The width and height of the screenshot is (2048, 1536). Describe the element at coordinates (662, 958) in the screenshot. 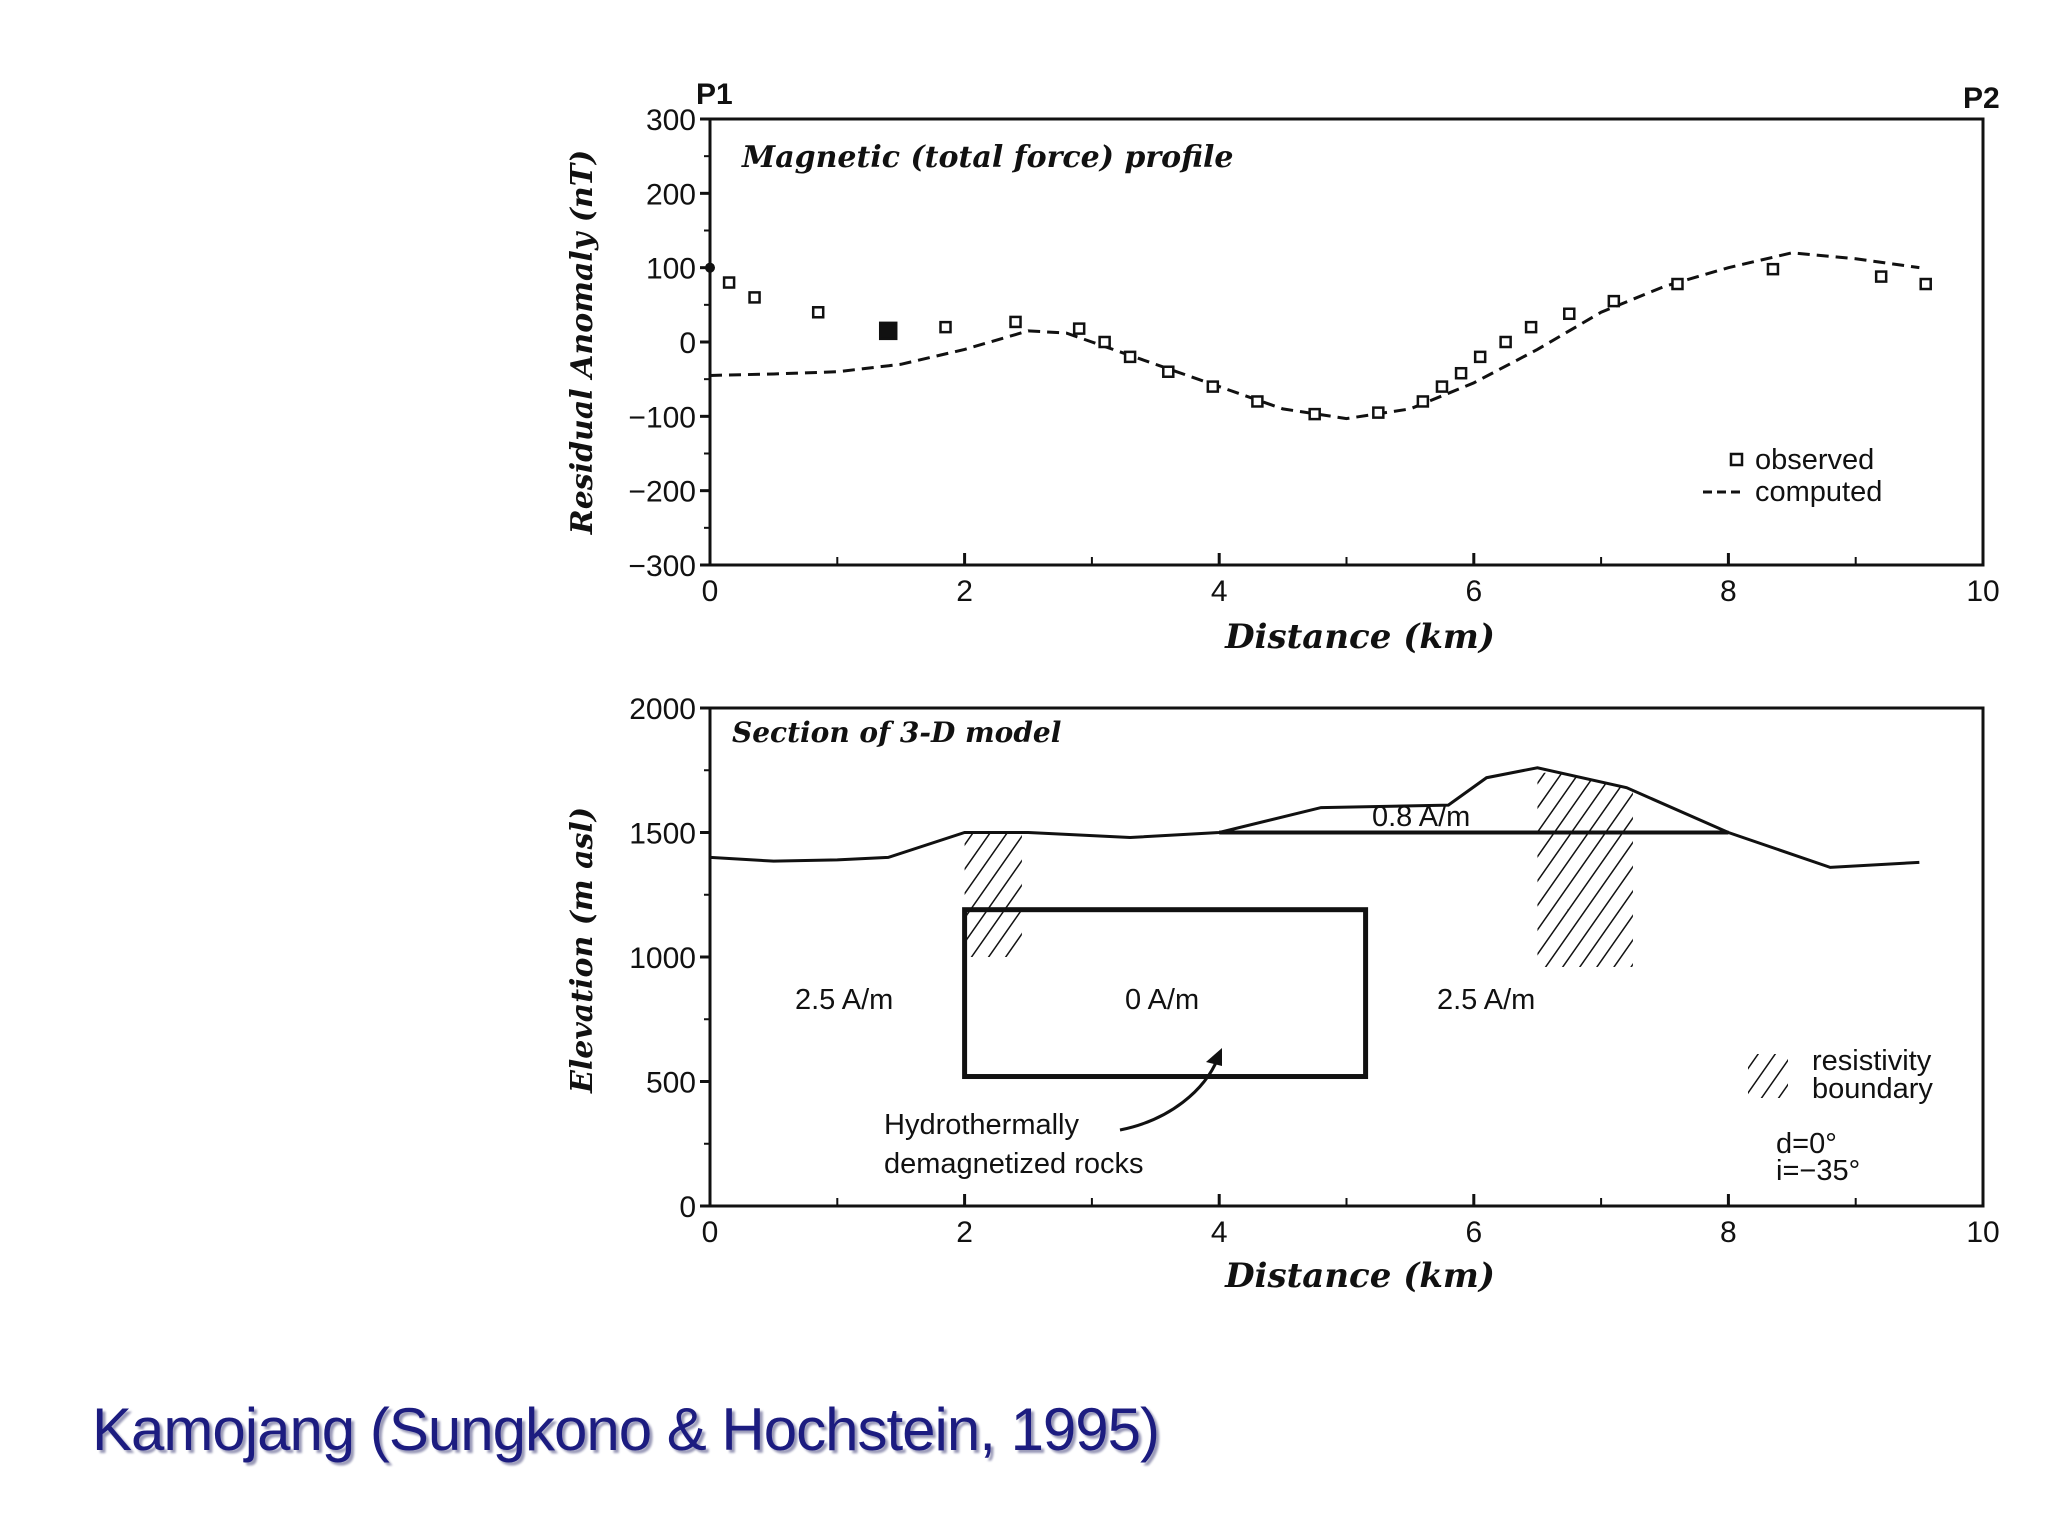

I see `y-tick-label: 1000` at that location.